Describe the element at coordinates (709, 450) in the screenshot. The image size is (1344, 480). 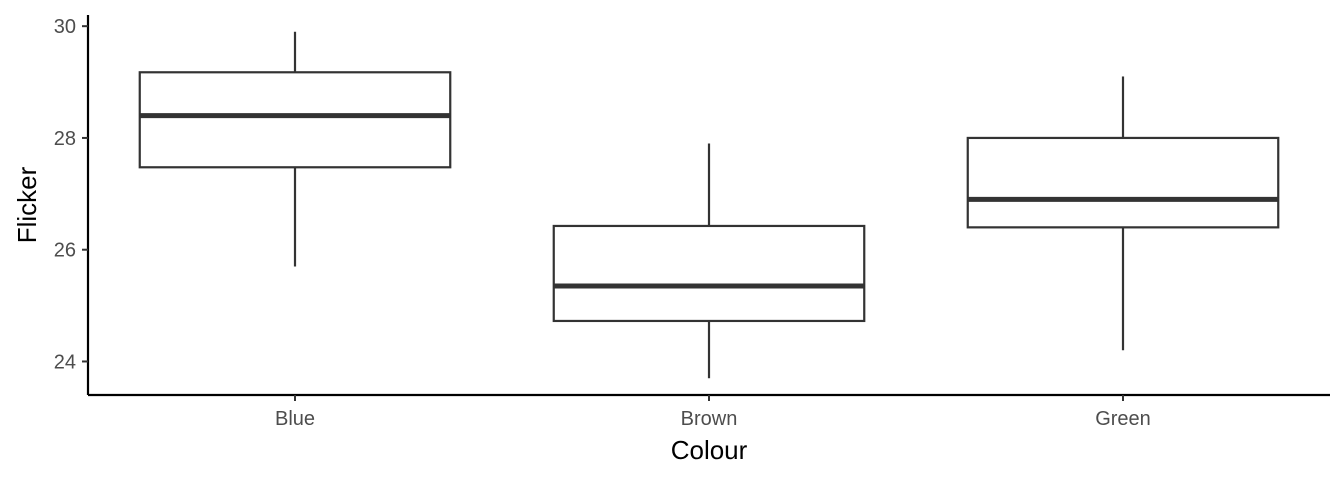
I see `x-axis-title: Colour` at that location.